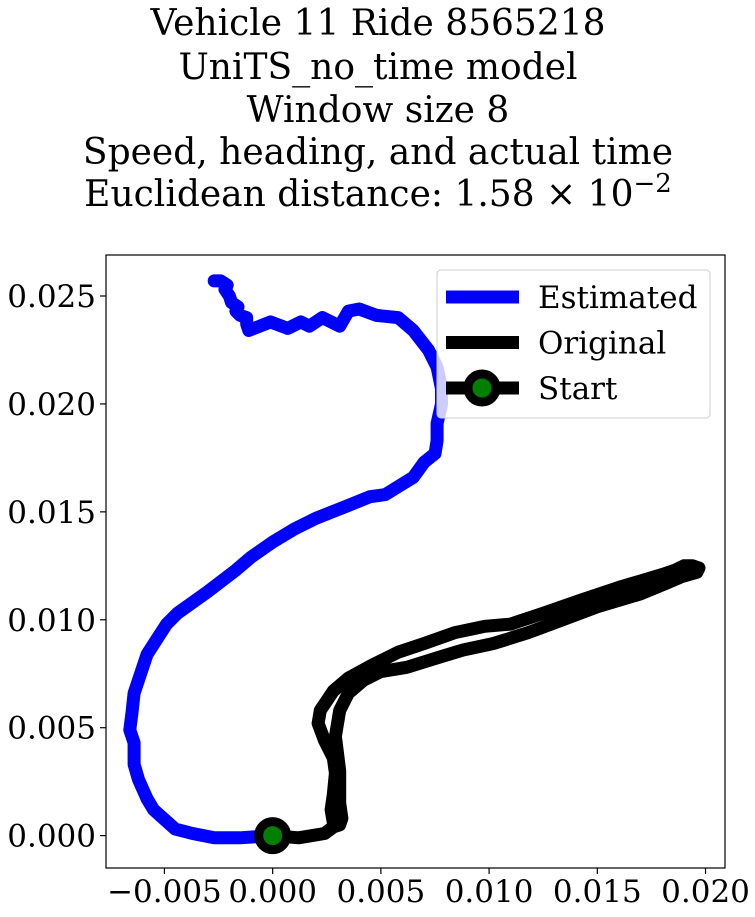  Describe the element at coordinates (56, 567) in the screenshot. I see `y-axis: 0.000 0.005 0.010 0.015 0.020 0.025` at that location.